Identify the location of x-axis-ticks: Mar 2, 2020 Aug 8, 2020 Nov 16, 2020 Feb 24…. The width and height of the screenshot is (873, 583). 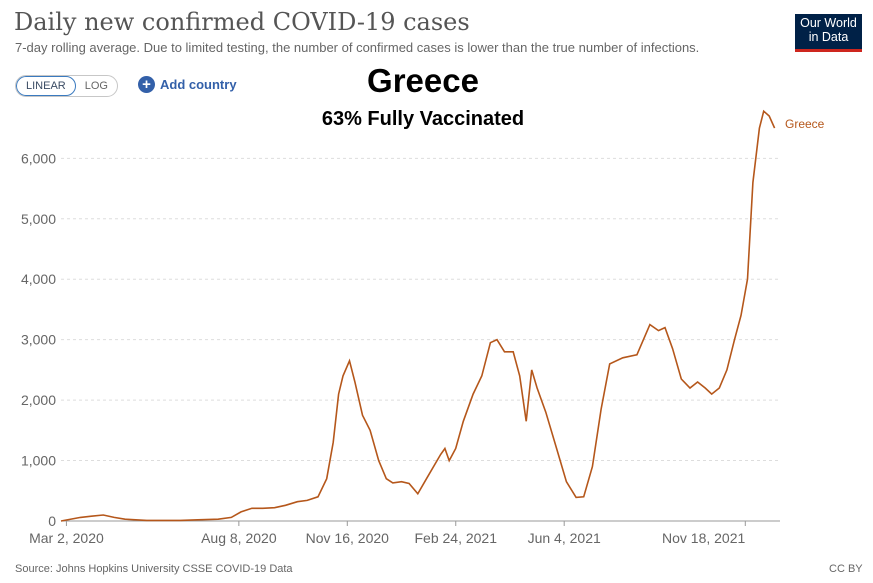
(387, 533).